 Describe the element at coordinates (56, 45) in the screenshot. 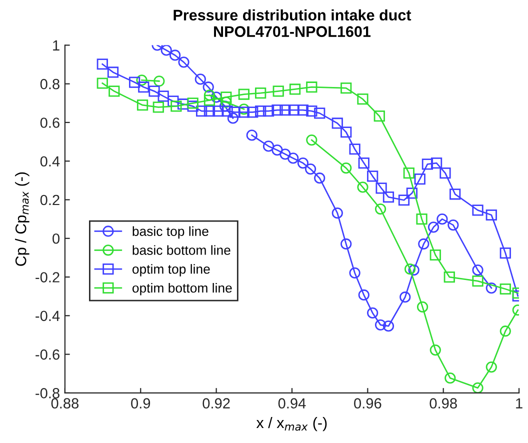

I see `y-tick-label: 1` at that location.